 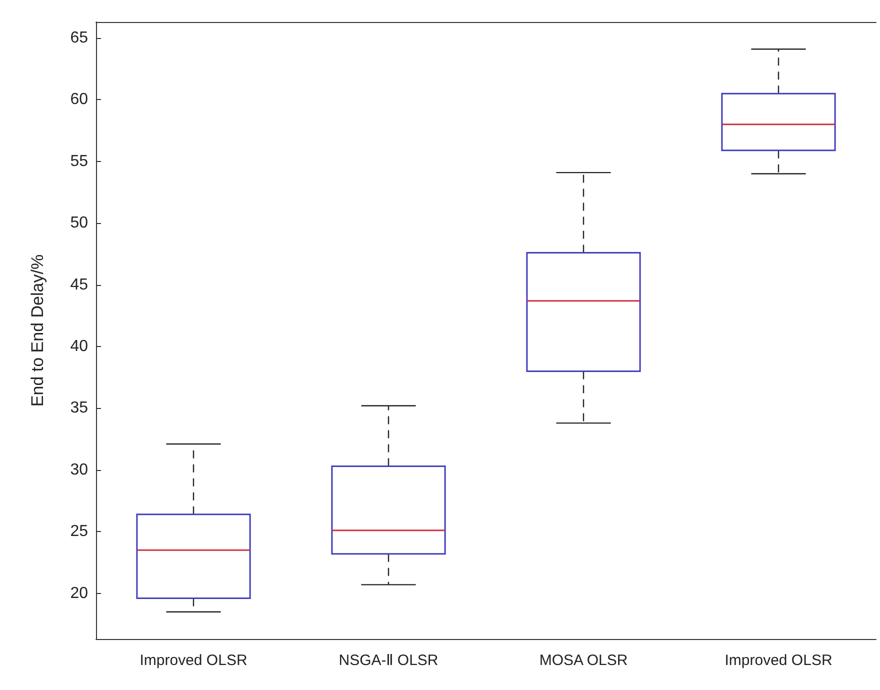 I want to click on y-tick-label: 25, so click(x=79, y=531).